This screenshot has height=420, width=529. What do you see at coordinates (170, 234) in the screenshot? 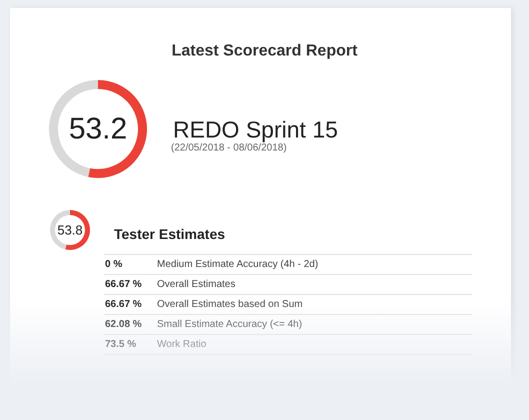
I see `text: Tester Estimates` at bounding box center [170, 234].